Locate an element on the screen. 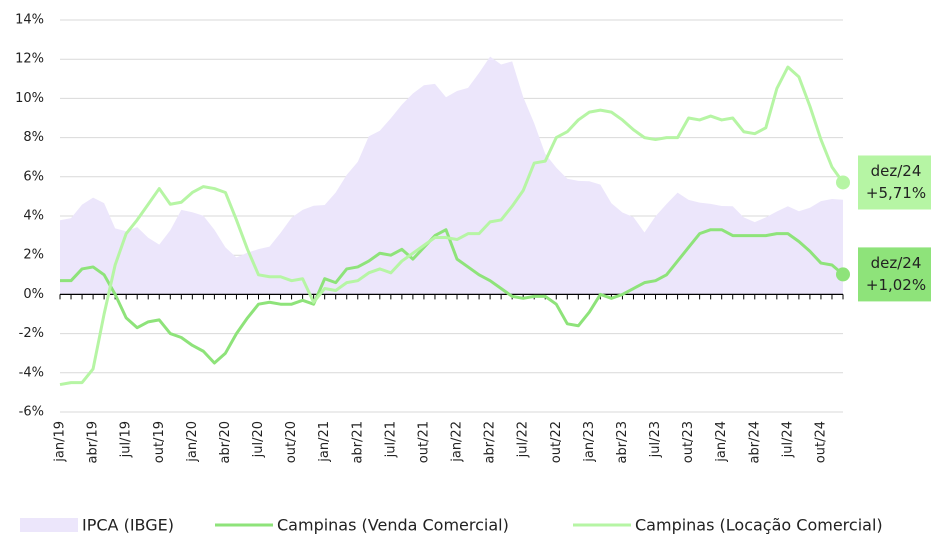  x-tick-label: jan/23 is located at coordinates (589, 442).